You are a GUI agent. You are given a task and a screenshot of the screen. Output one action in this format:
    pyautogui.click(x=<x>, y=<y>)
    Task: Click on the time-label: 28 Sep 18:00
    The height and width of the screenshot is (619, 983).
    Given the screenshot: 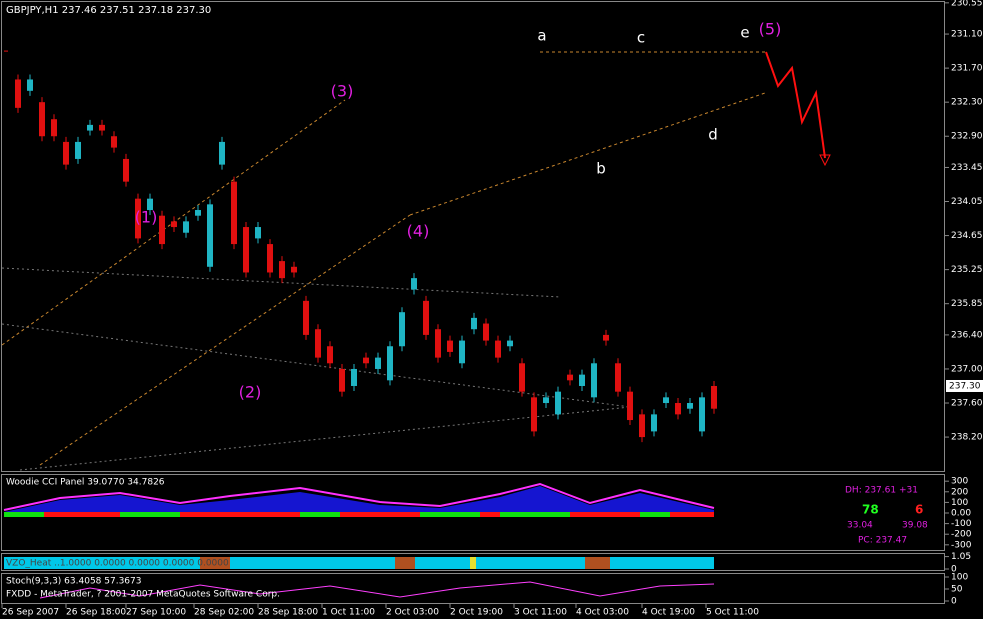 What is the action you would take?
    pyautogui.click(x=288, y=613)
    